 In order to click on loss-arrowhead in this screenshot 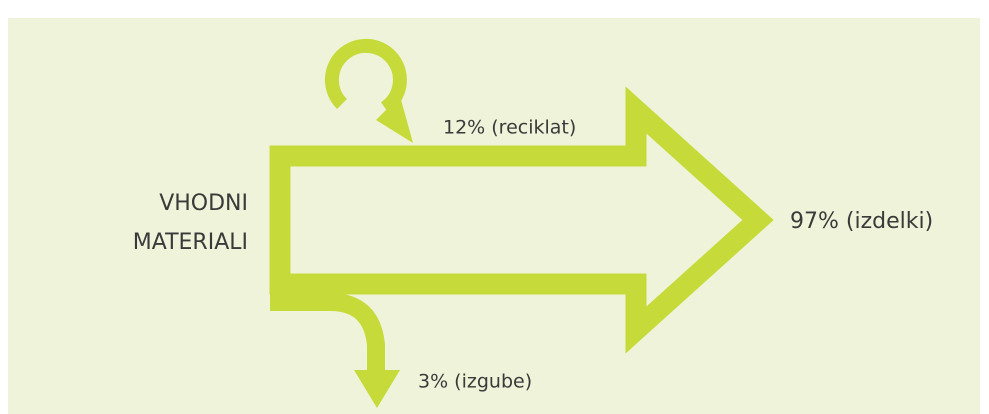, I will do `click(377, 389)`.